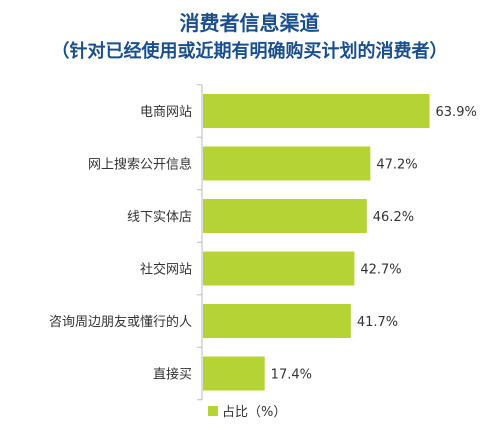 This screenshot has height=434, width=499. I want to click on category-label: 咨询周边朋友或懂行的人, so click(120, 322).